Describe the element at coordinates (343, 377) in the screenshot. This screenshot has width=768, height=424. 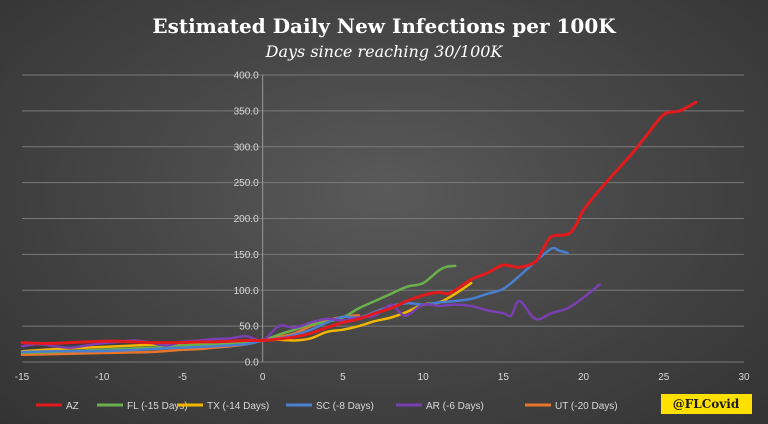
I see `x-tick-label: 5` at that location.